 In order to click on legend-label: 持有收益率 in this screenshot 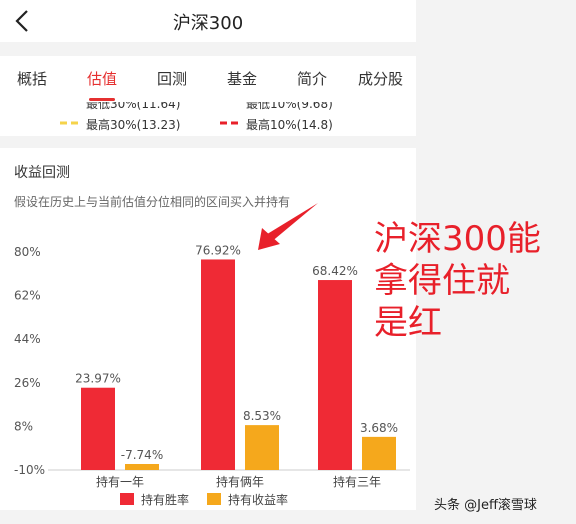, I will do `click(258, 499)`.